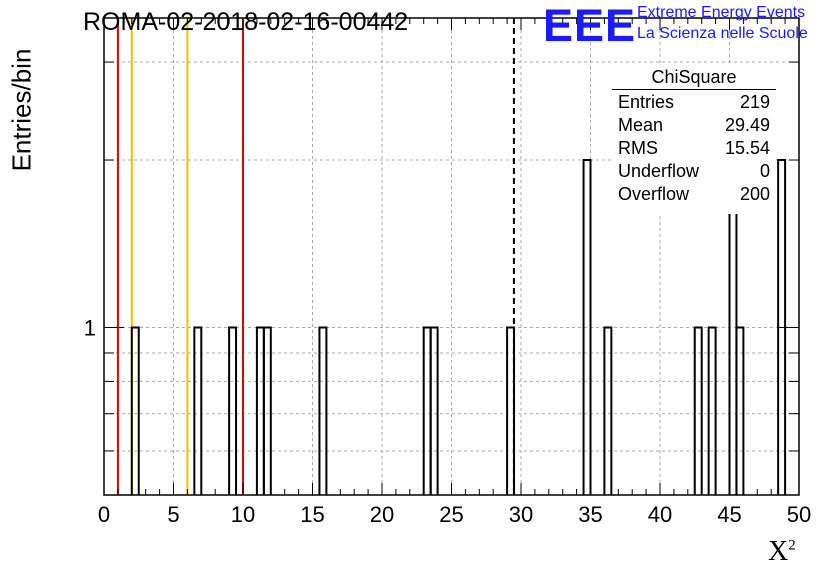 The height and width of the screenshot is (572, 836). Describe the element at coordinates (721, 12) in the screenshot. I see `eee-tagline-1: Extreme Energy Events` at that location.